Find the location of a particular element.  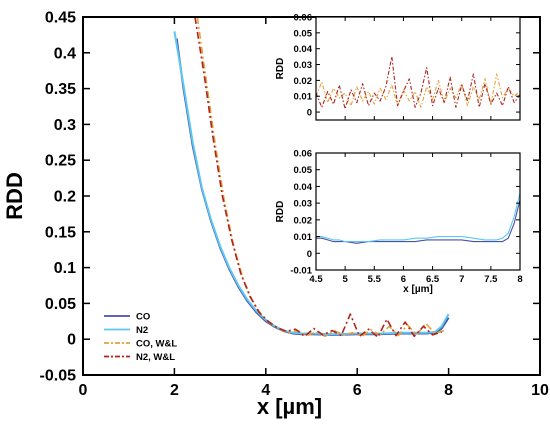

main-xtick-label: 10 is located at coordinates (540, 390).